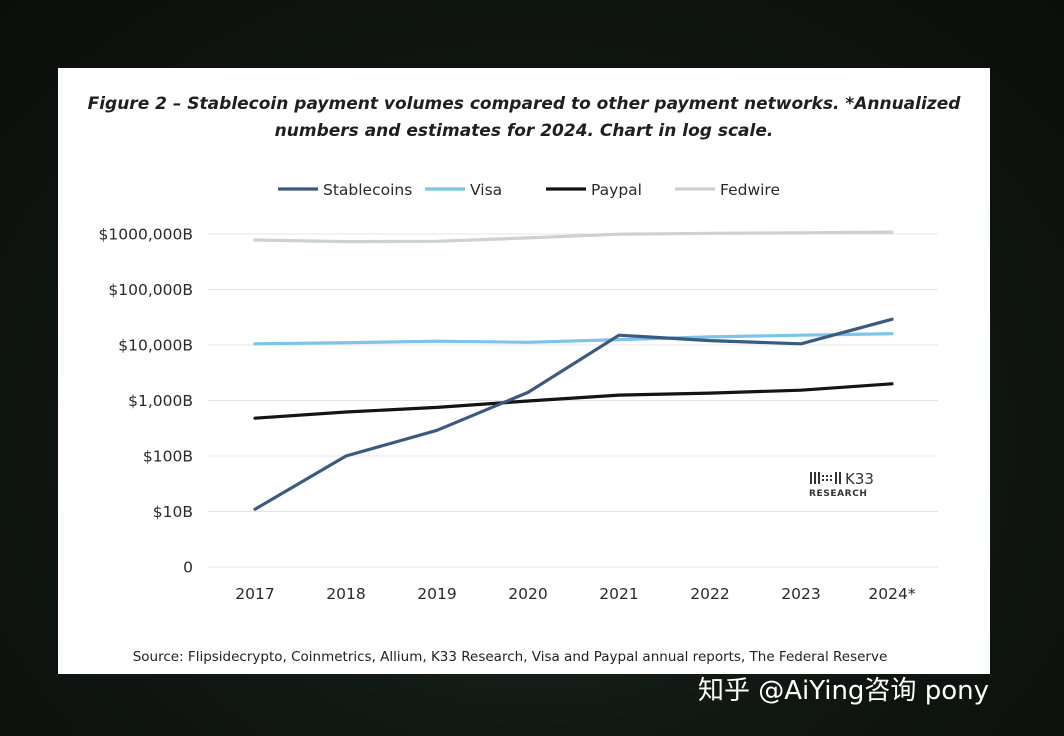 The width and height of the screenshot is (1064, 736). What do you see at coordinates (486, 190) in the screenshot?
I see `legend-label-visa: Visa` at bounding box center [486, 190].